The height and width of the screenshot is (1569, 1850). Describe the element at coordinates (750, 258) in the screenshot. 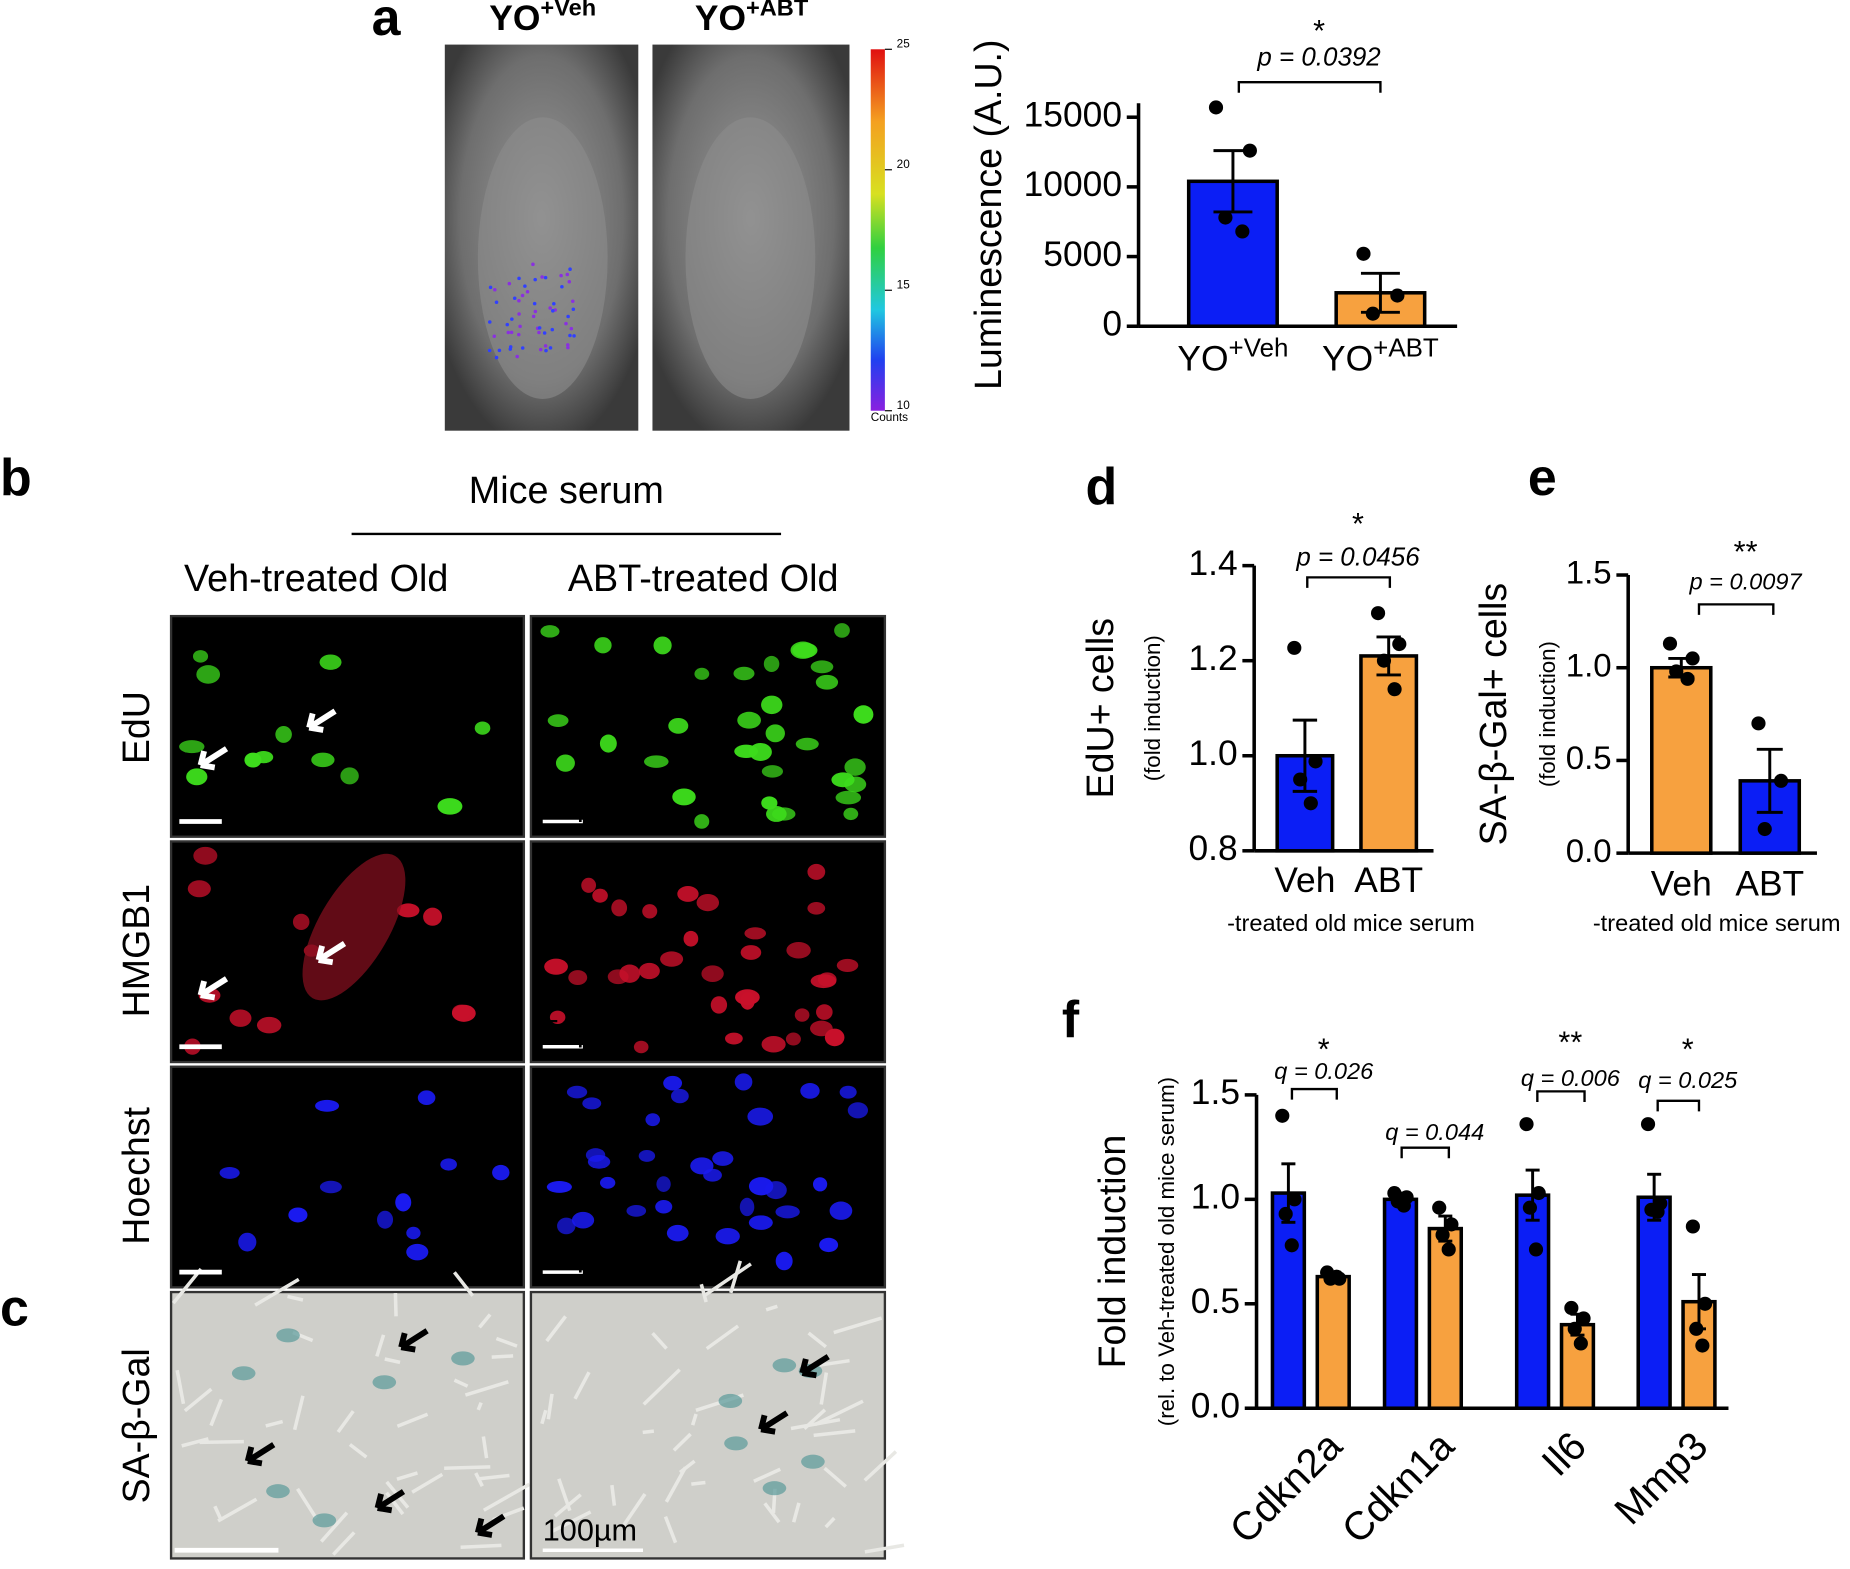

I see `mouse-body` at that location.